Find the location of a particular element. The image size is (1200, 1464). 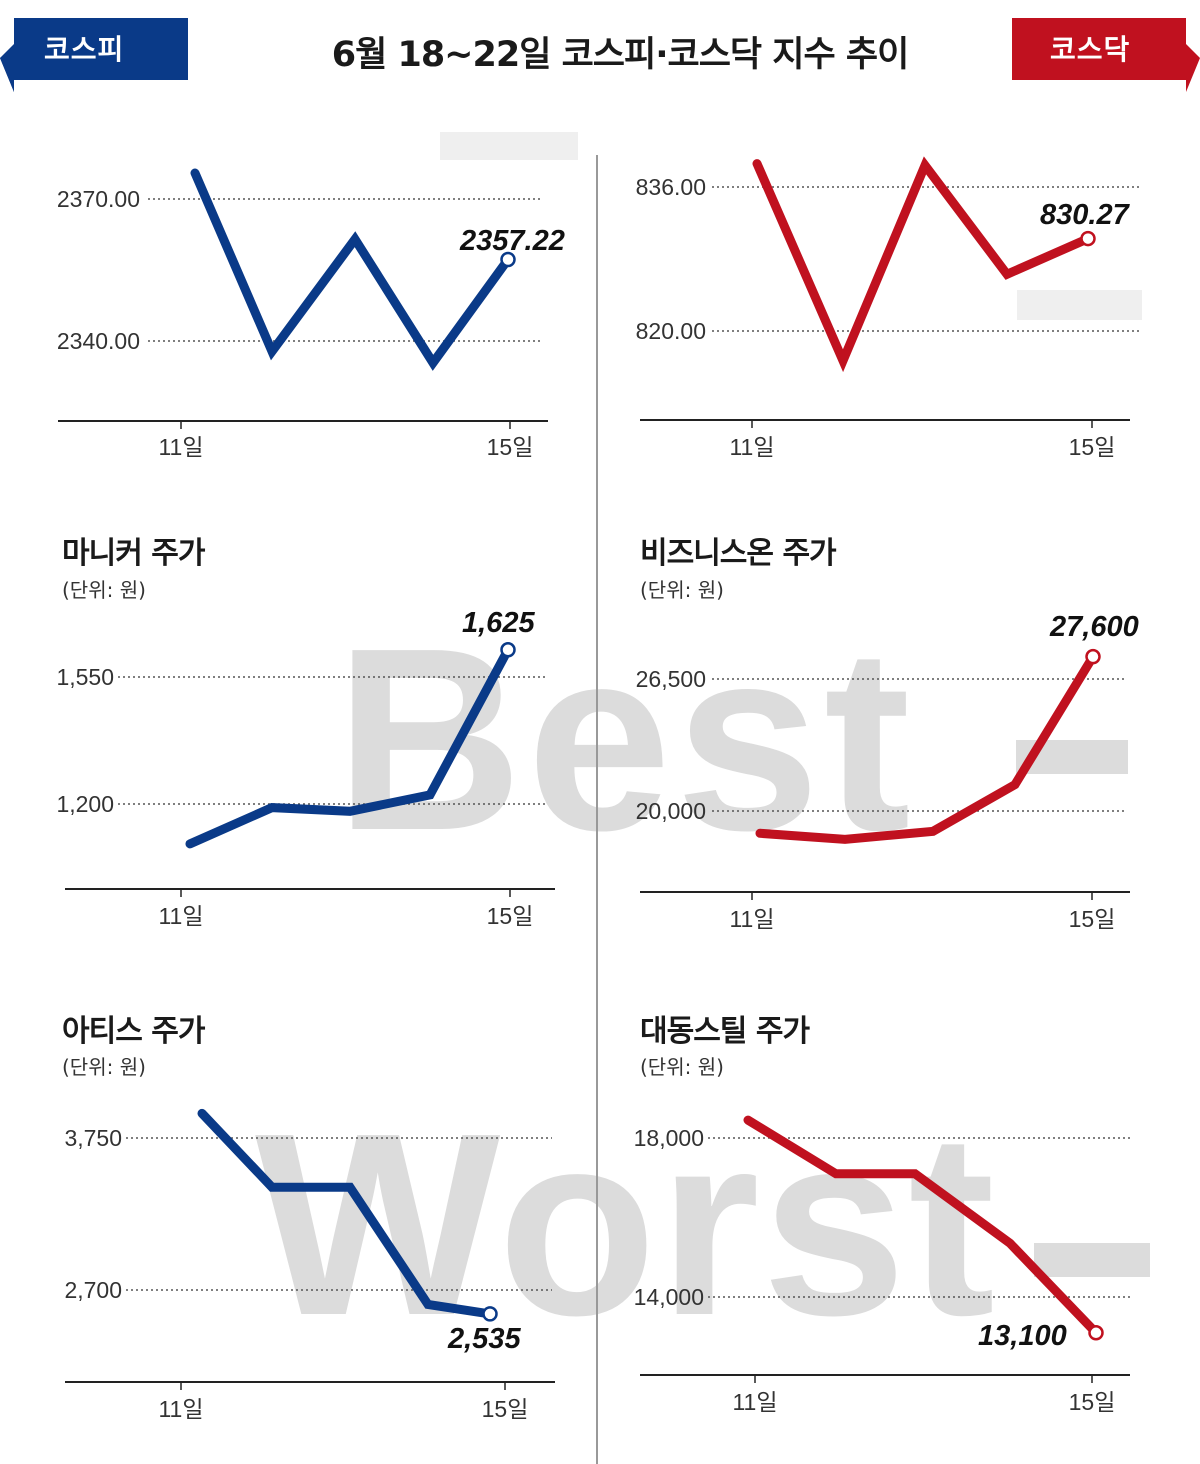

page-title: 6월 18~22일 코스피·코스닥 지수 추이 is located at coordinates (620, 55).